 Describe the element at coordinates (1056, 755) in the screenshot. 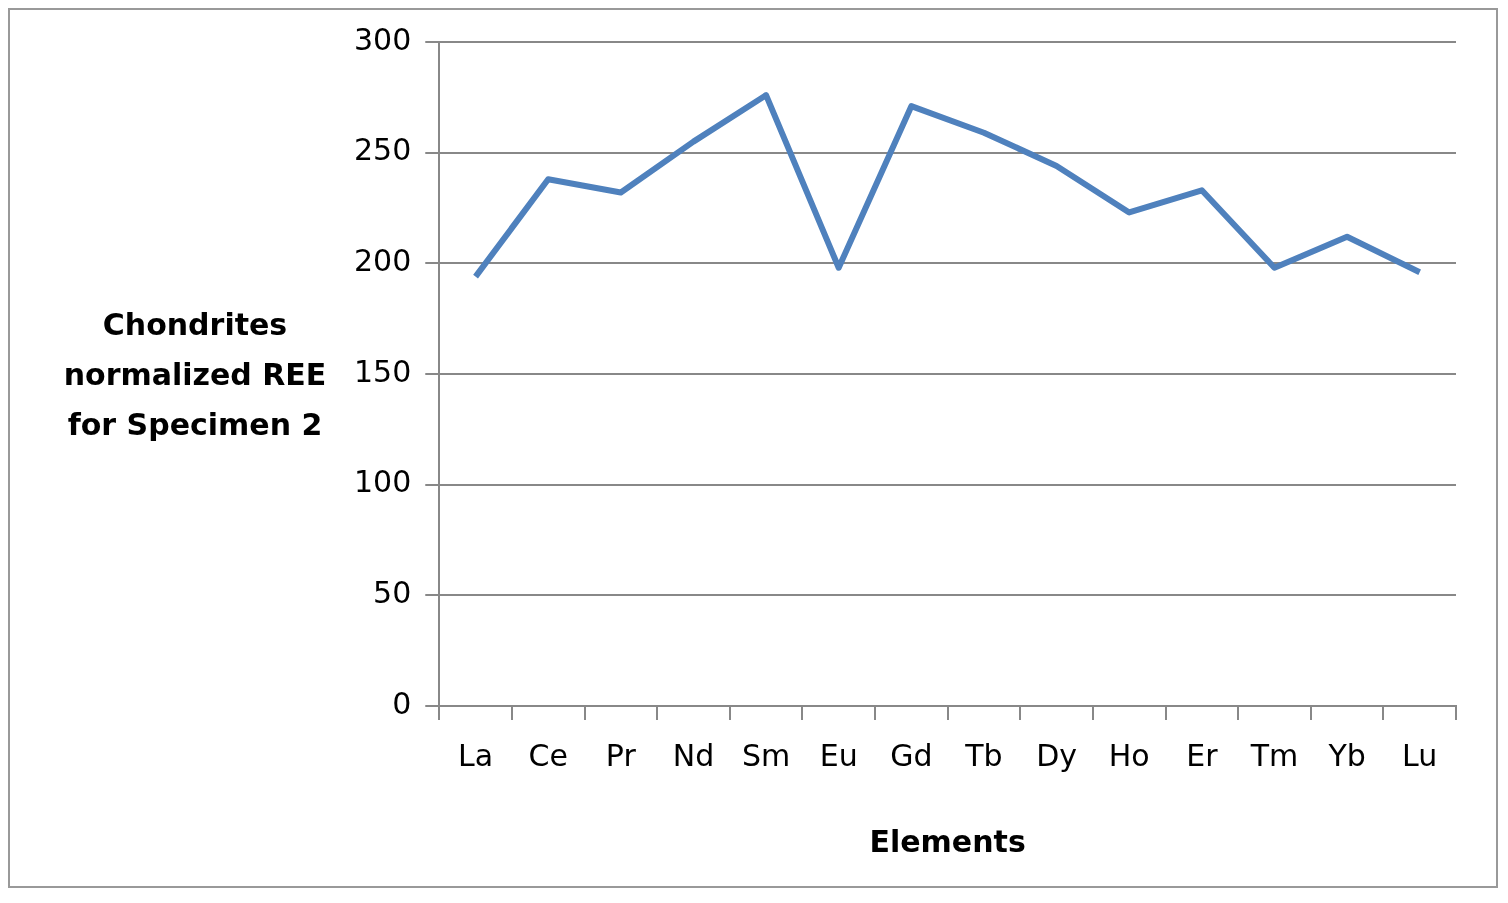

I see `x-tick-label: Dy` at that location.